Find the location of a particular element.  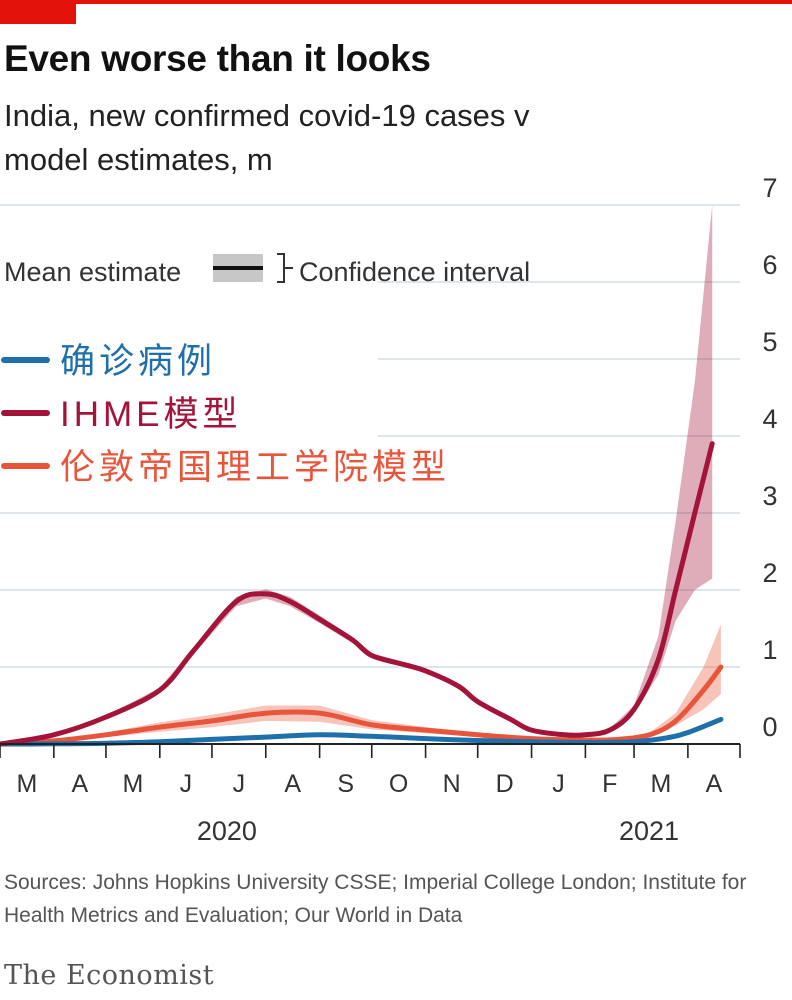

y-tick-label-0: 0 is located at coordinates (769, 727).